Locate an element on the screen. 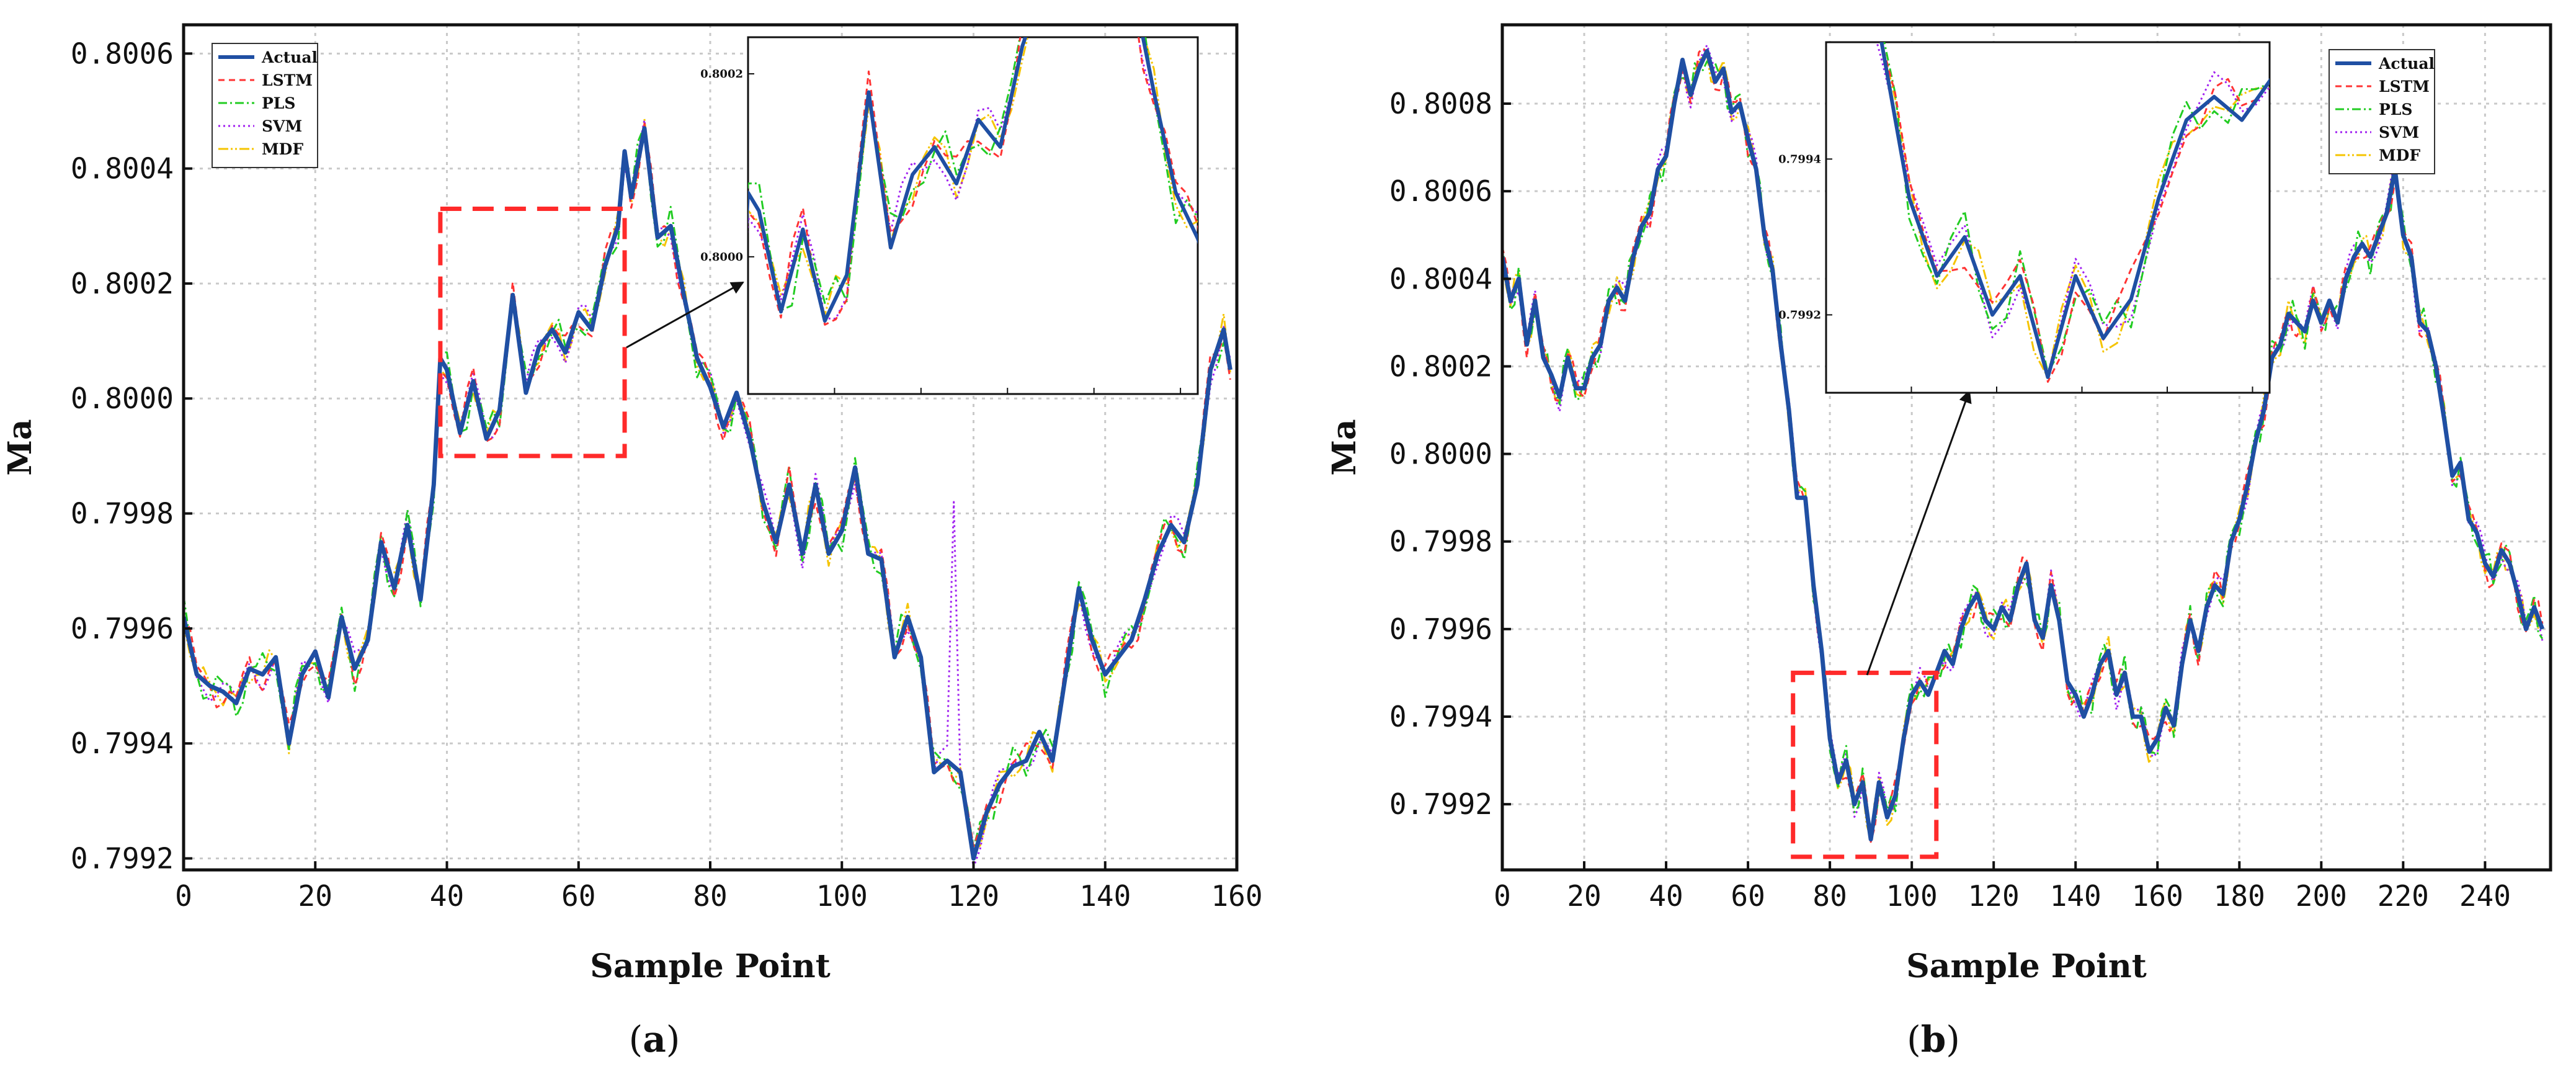 This screenshot has width=2576, height=1079. inset-a: 0.8000 0.8002 is located at coordinates (950, 215).